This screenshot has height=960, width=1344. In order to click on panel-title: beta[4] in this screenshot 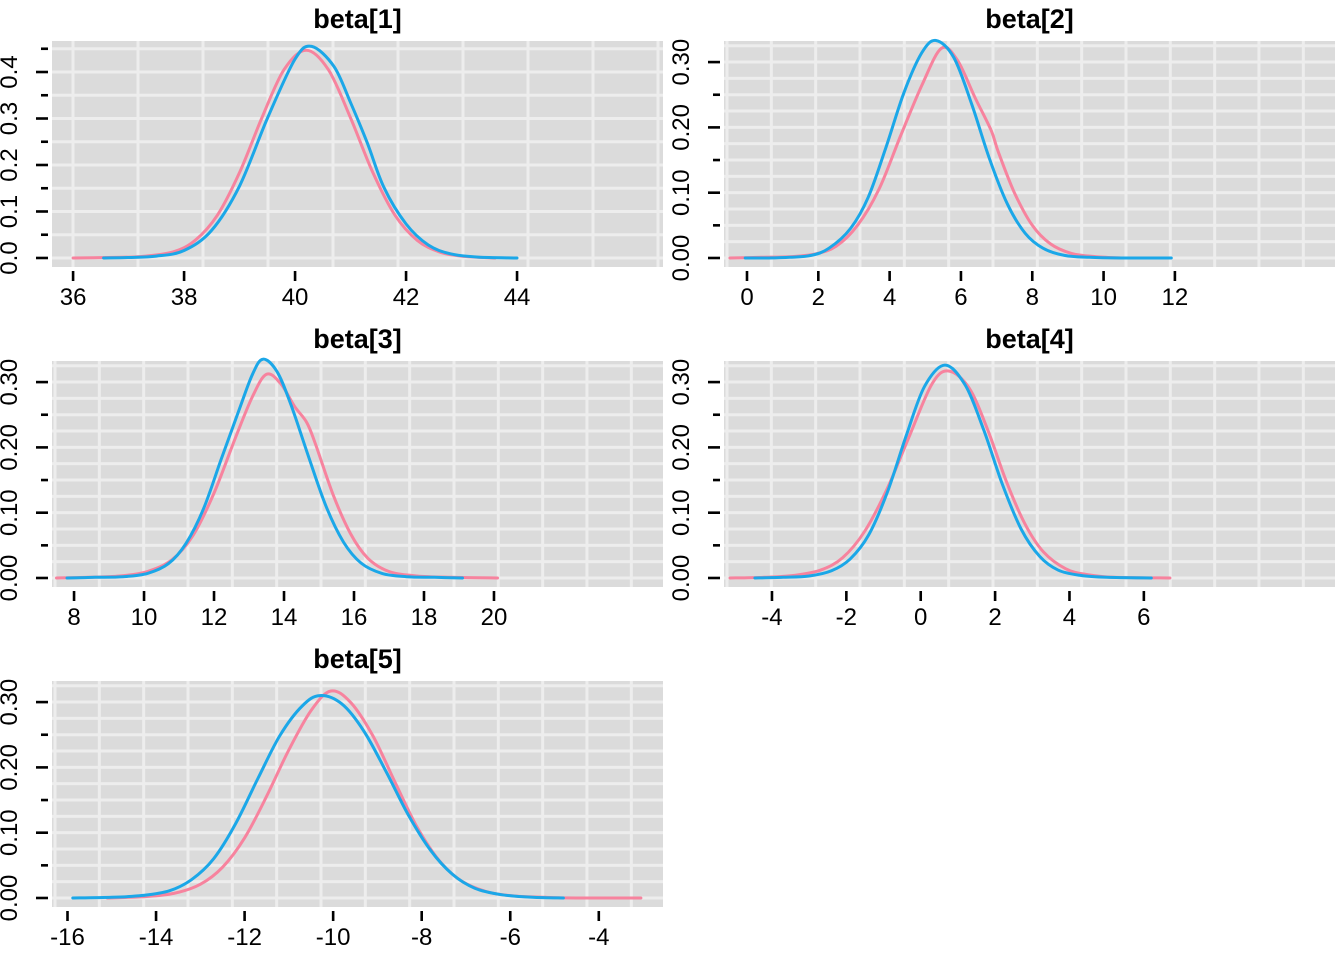, I will do `click(1029, 339)`.